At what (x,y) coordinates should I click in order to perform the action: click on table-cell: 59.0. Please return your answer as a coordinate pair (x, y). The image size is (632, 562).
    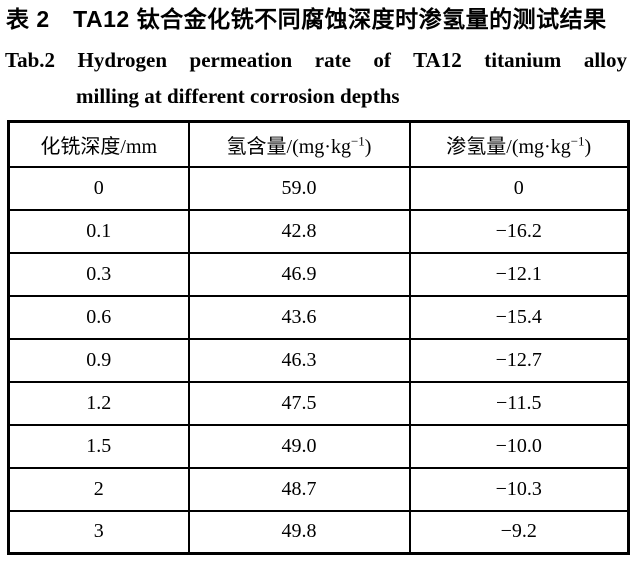
    Looking at the image, I should click on (299, 188).